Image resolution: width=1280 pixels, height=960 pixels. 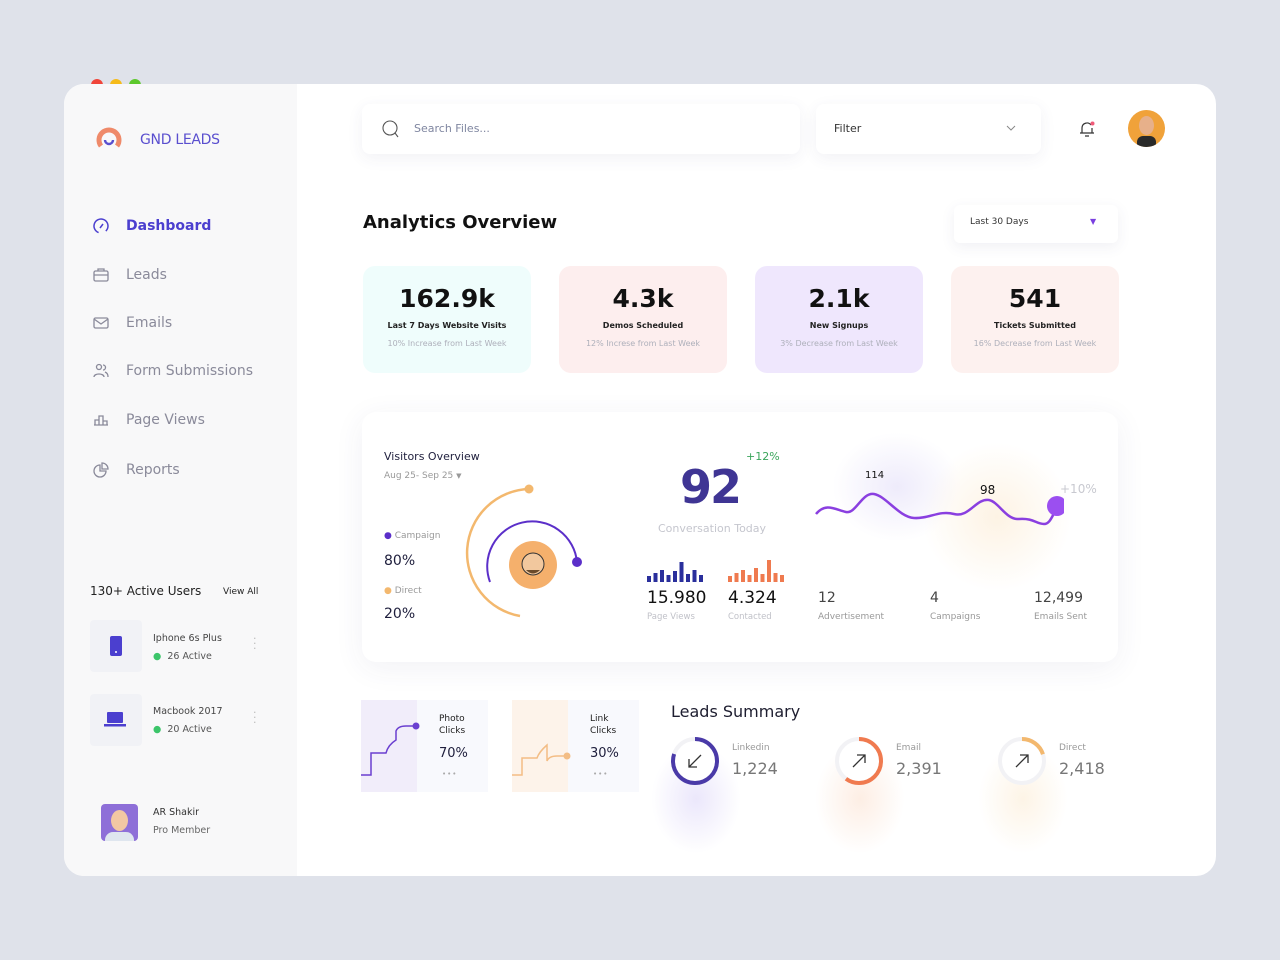 I want to click on clicks-value: 30%, so click(x=604, y=753).